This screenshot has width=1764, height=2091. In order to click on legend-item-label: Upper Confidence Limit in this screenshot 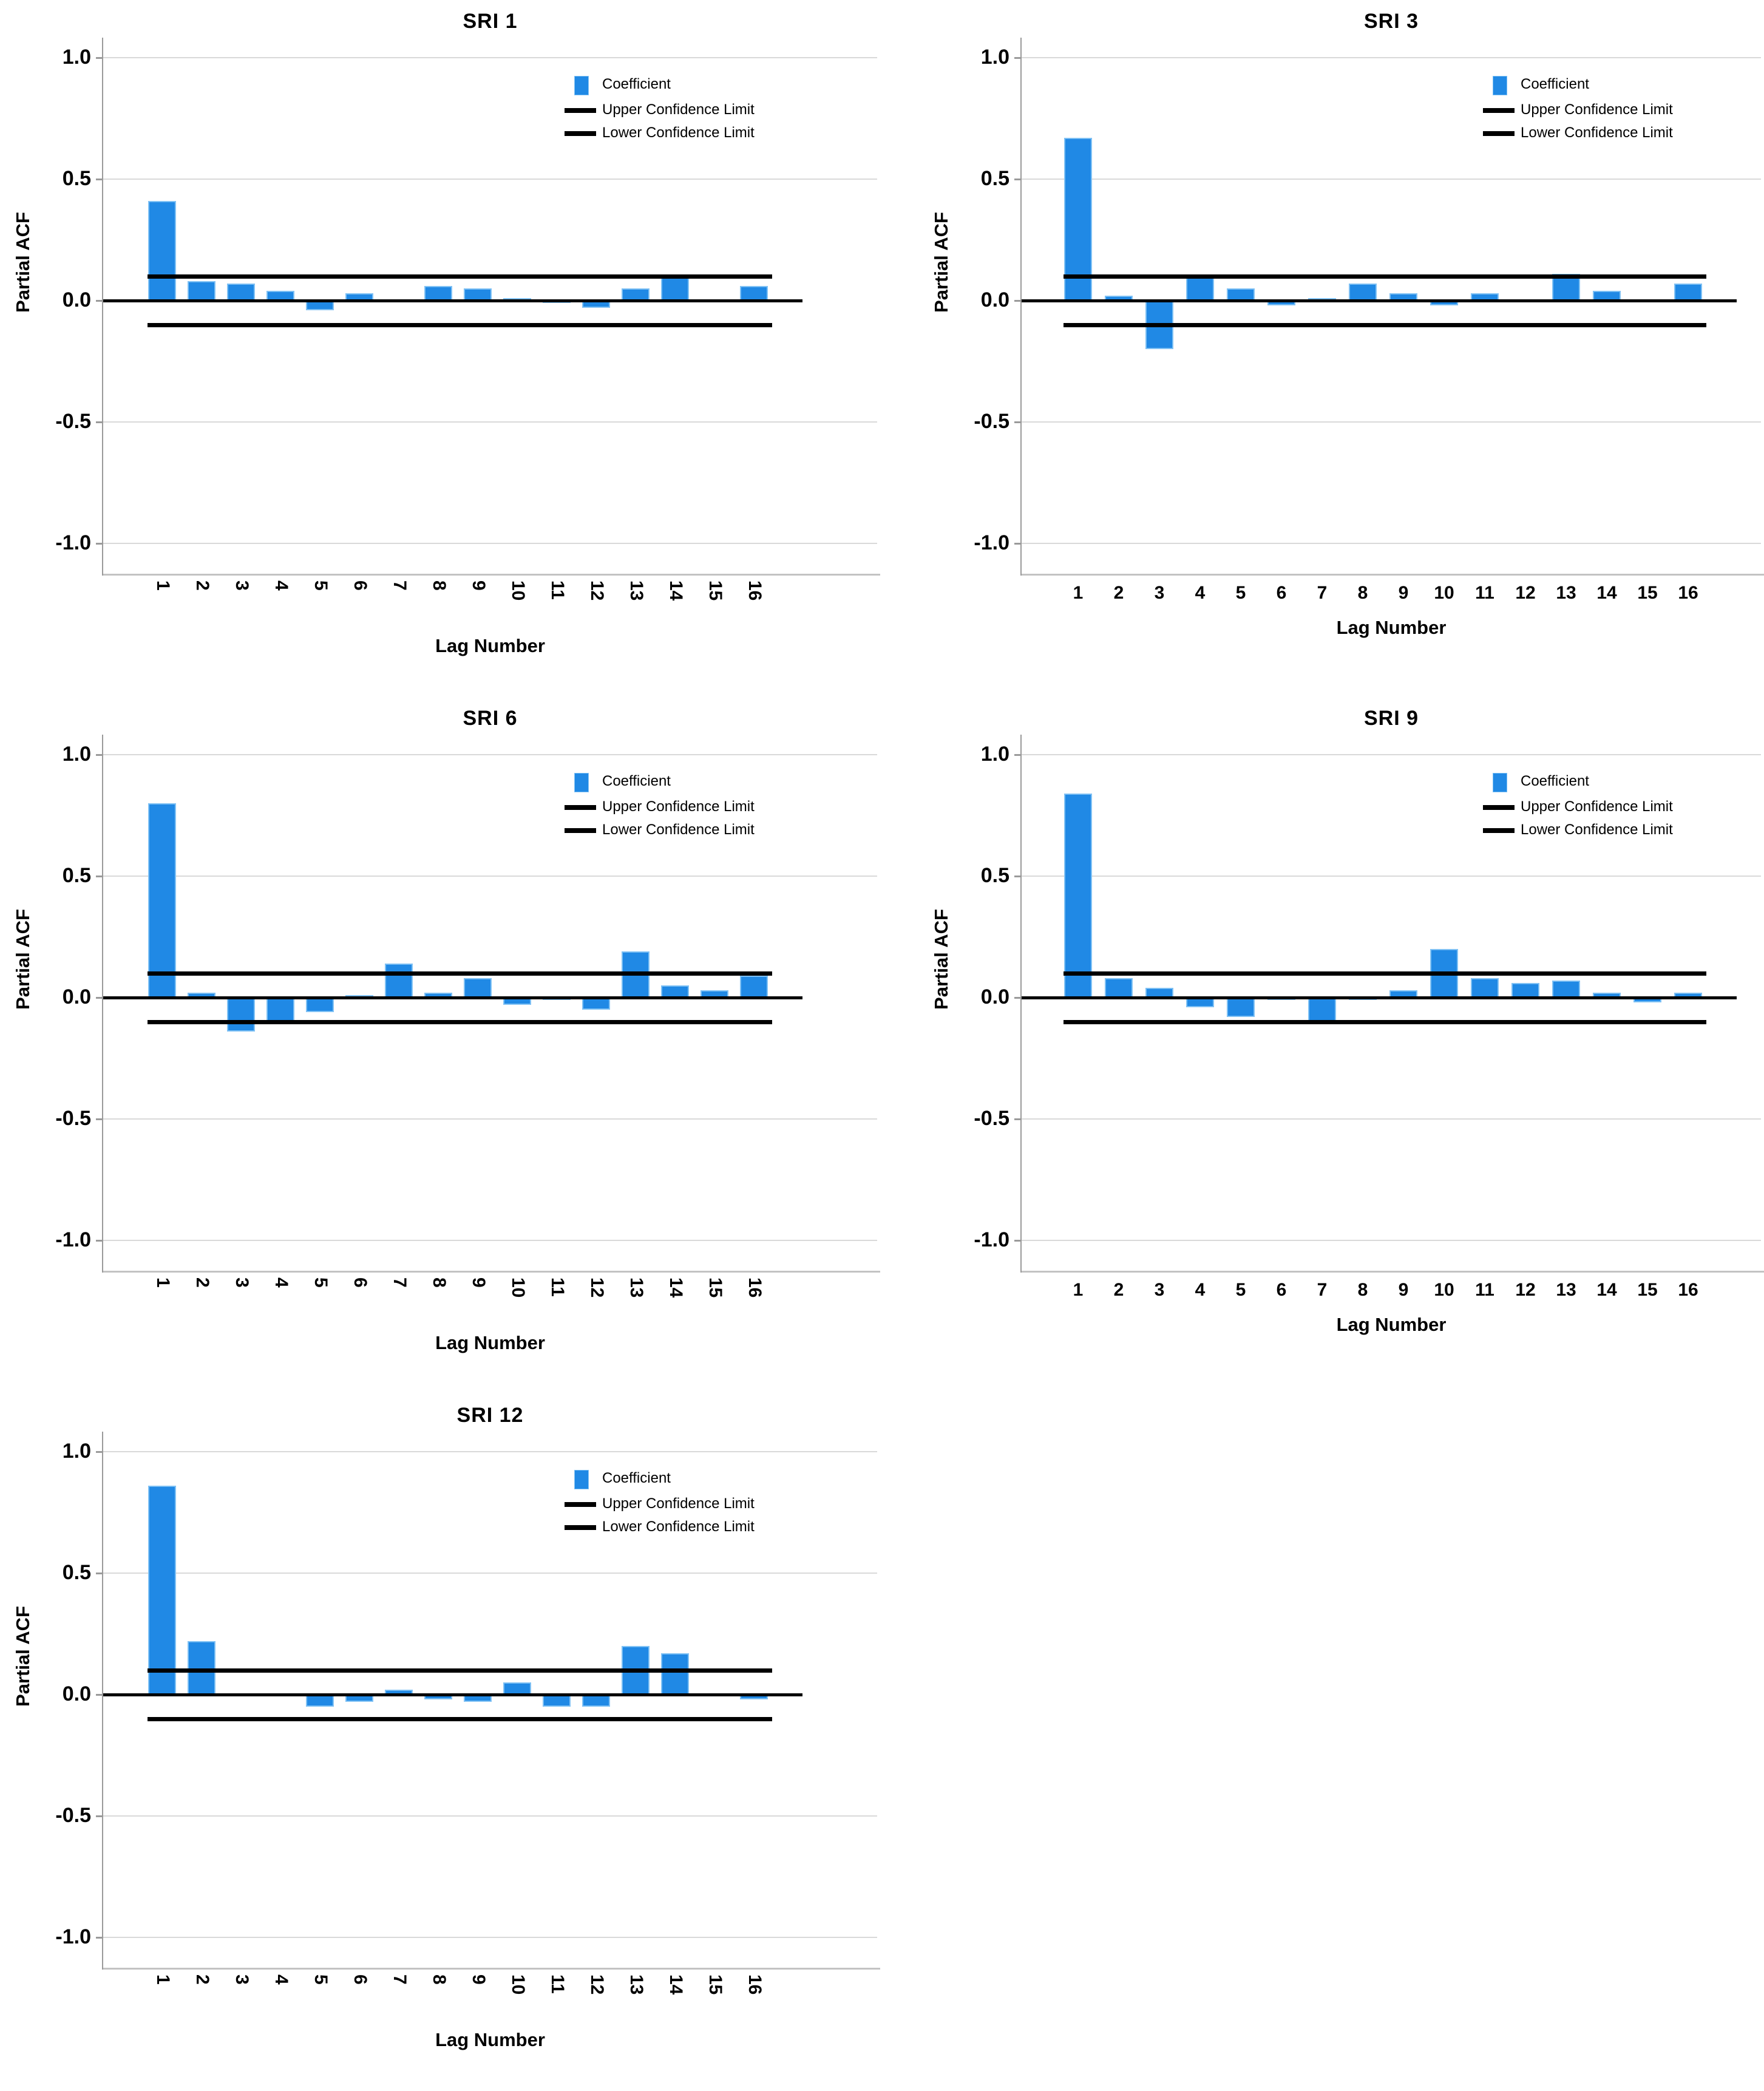, I will do `click(678, 806)`.